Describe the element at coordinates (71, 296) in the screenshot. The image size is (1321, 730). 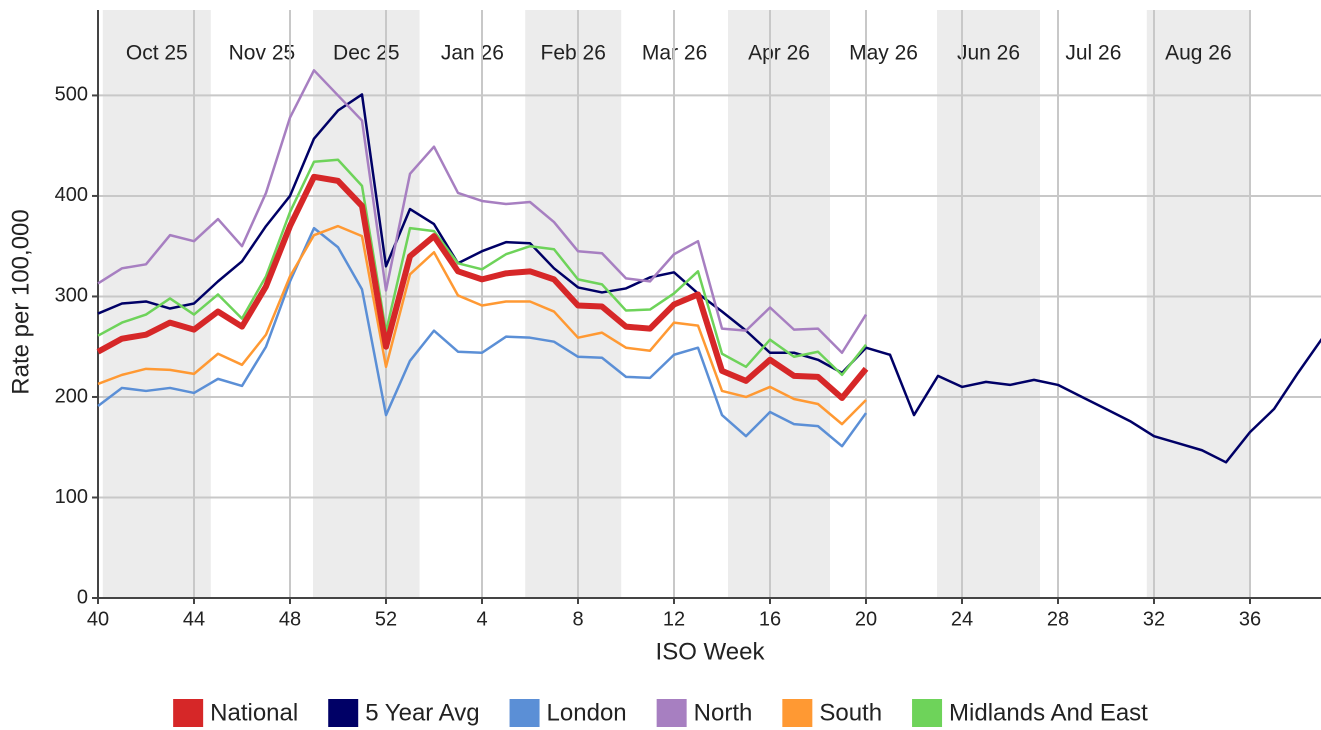
I see `y-tick-label: 300` at that location.